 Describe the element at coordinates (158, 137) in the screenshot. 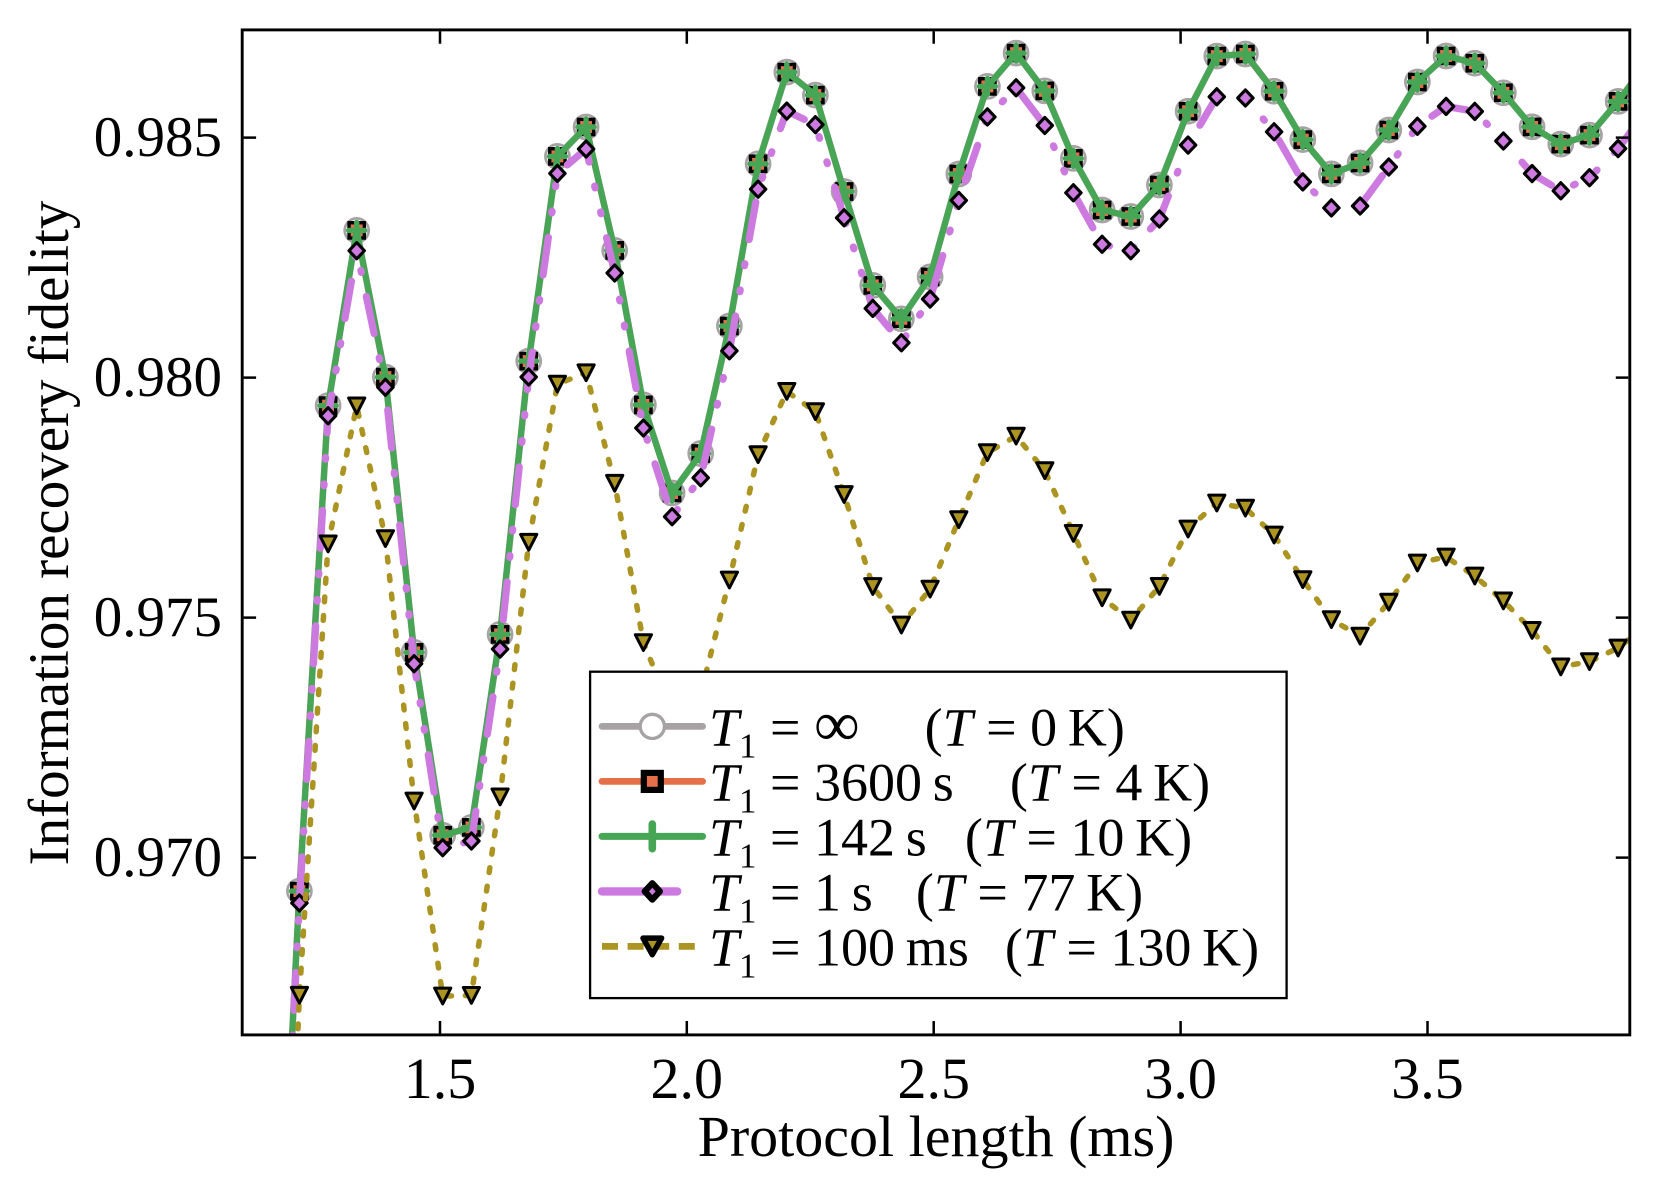

I see `svg-text: 0.985` at that location.